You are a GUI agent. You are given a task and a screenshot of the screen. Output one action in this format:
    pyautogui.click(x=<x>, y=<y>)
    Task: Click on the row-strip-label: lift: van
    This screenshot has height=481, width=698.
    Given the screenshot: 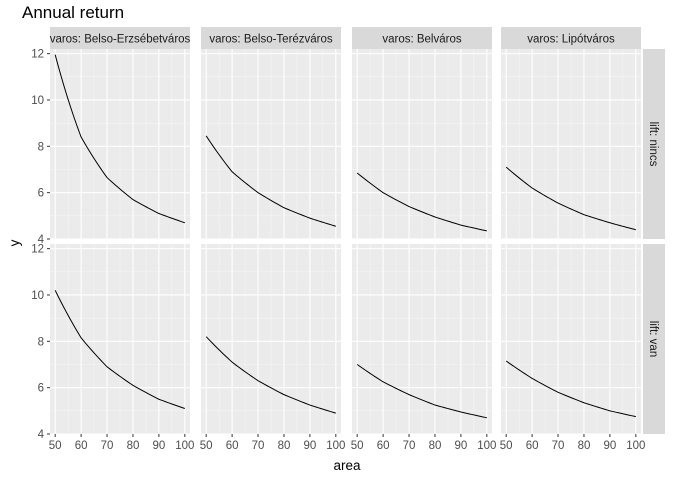 What is the action you would take?
    pyautogui.click(x=653, y=339)
    